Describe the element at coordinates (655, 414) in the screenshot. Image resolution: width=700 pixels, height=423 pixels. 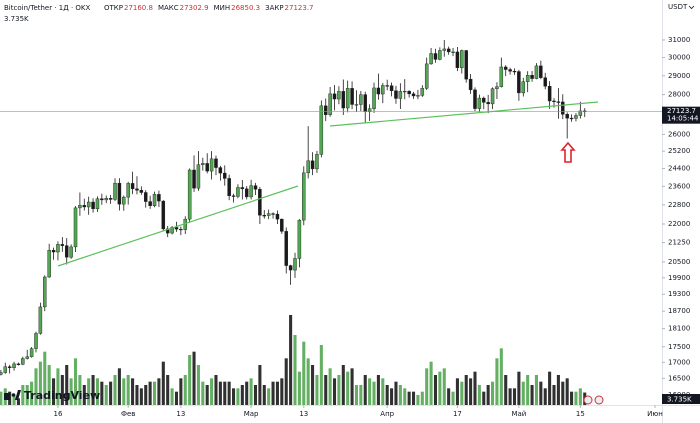
I see `x-tick-label: Июн` at that location.